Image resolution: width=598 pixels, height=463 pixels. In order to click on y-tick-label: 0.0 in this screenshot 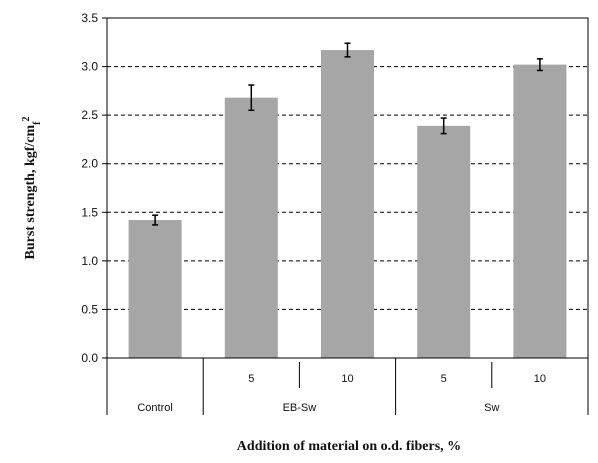, I will do `click(89, 358)`.